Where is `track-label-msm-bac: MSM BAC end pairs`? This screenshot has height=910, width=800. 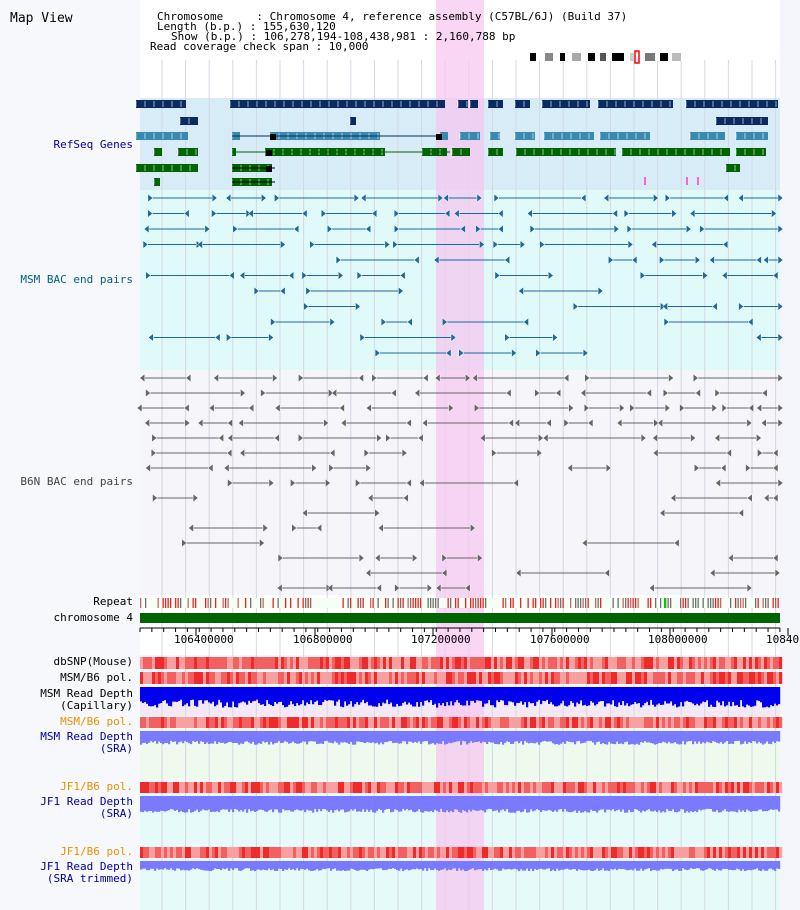
track-label-msm-bac: MSM BAC end pairs is located at coordinates (76, 279).